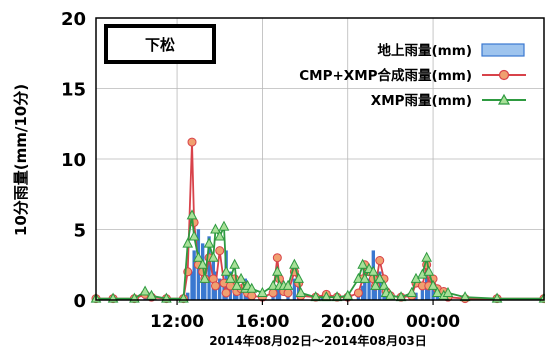 Image resolution: width=545 pixels, height=356 pixels. What do you see at coordinates (348, 322) in the screenshot?
I see `x-tick-label: 20:00` at bounding box center [348, 322].